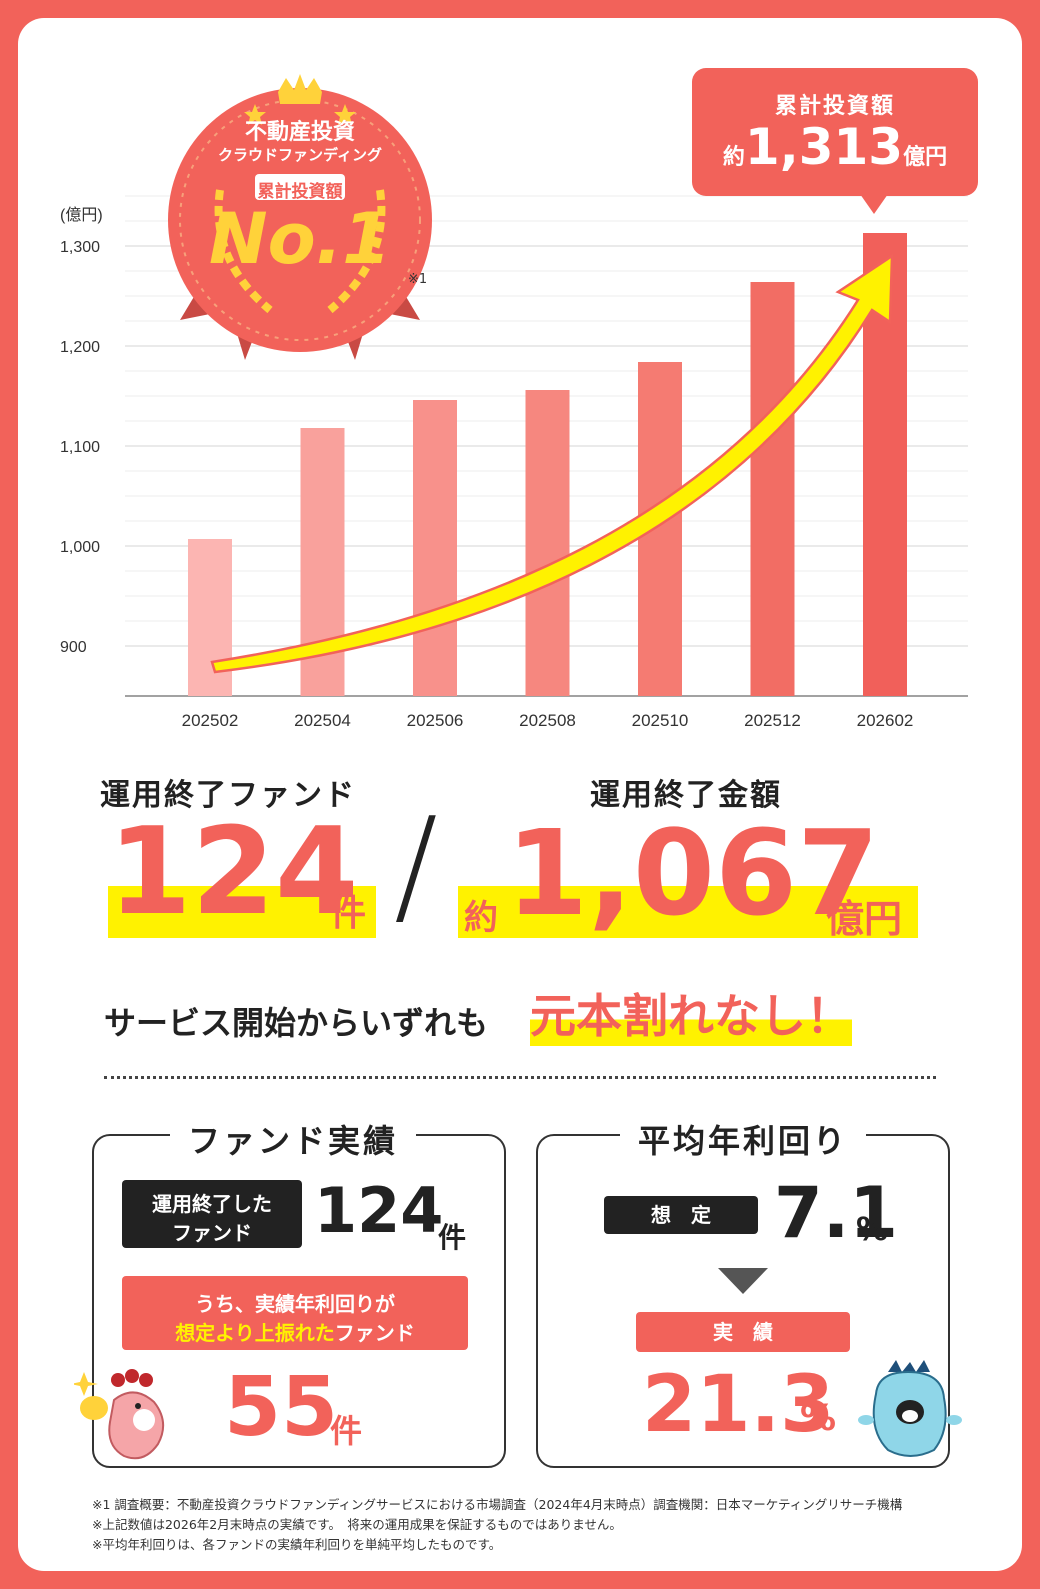 The image size is (1040, 1589). I want to click on expected-unit: %, so click(872, 1229).